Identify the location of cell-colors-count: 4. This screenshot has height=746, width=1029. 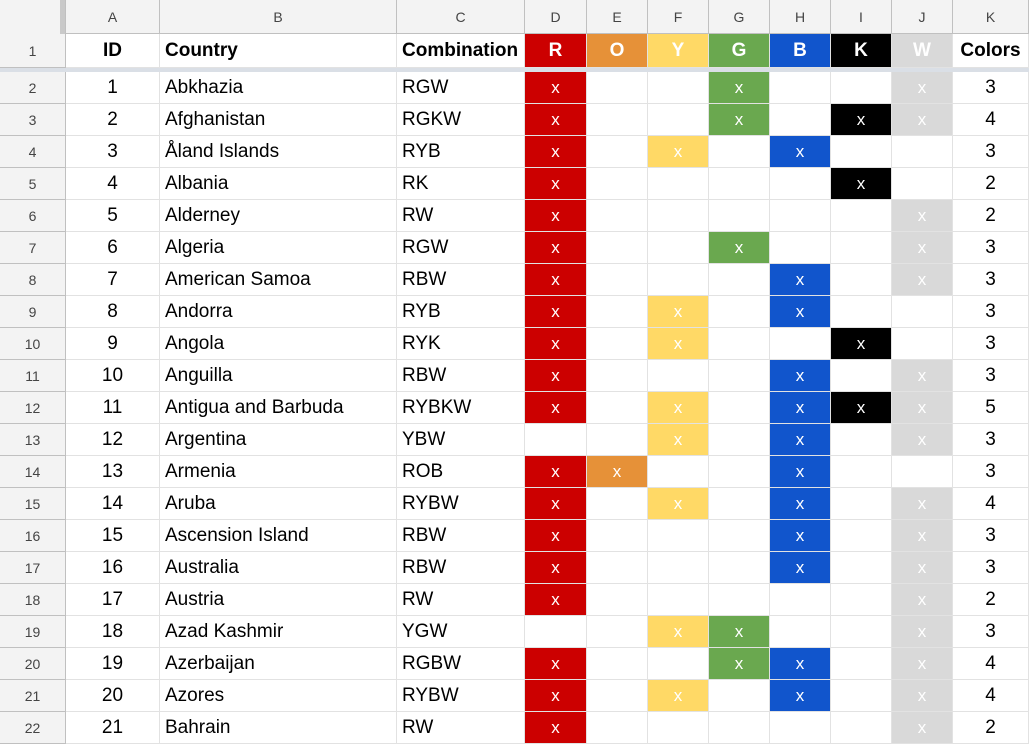
(991, 504).